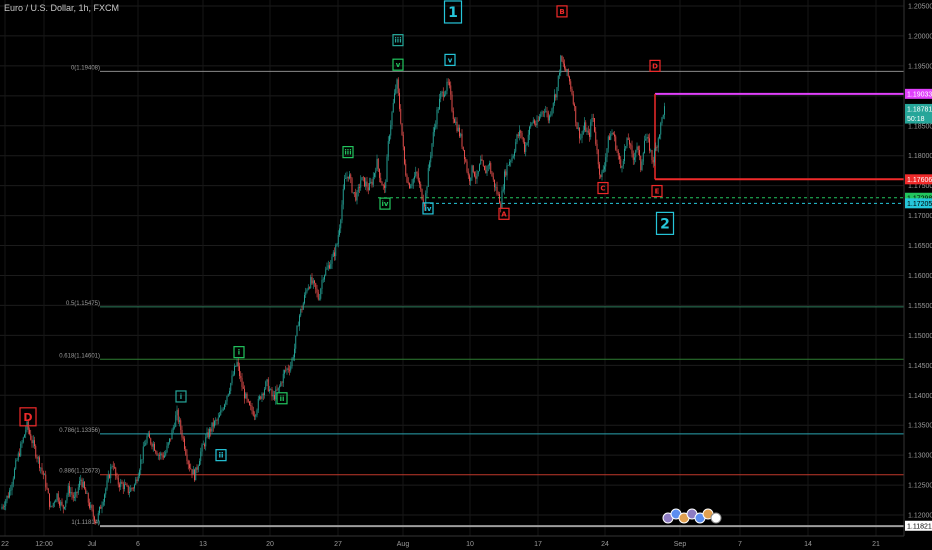  What do you see at coordinates (920, 246) in the screenshot?
I see `price-tick-label: 1.16500` at bounding box center [920, 246].